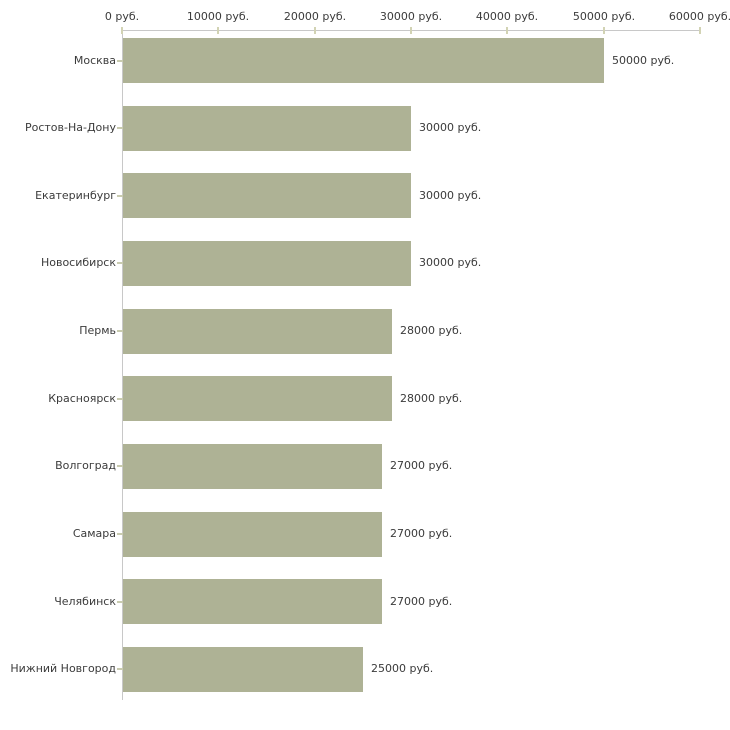  Describe the element at coordinates (63, 668) in the screenshot. I see `category-label: Нижний Новгород` at that location.